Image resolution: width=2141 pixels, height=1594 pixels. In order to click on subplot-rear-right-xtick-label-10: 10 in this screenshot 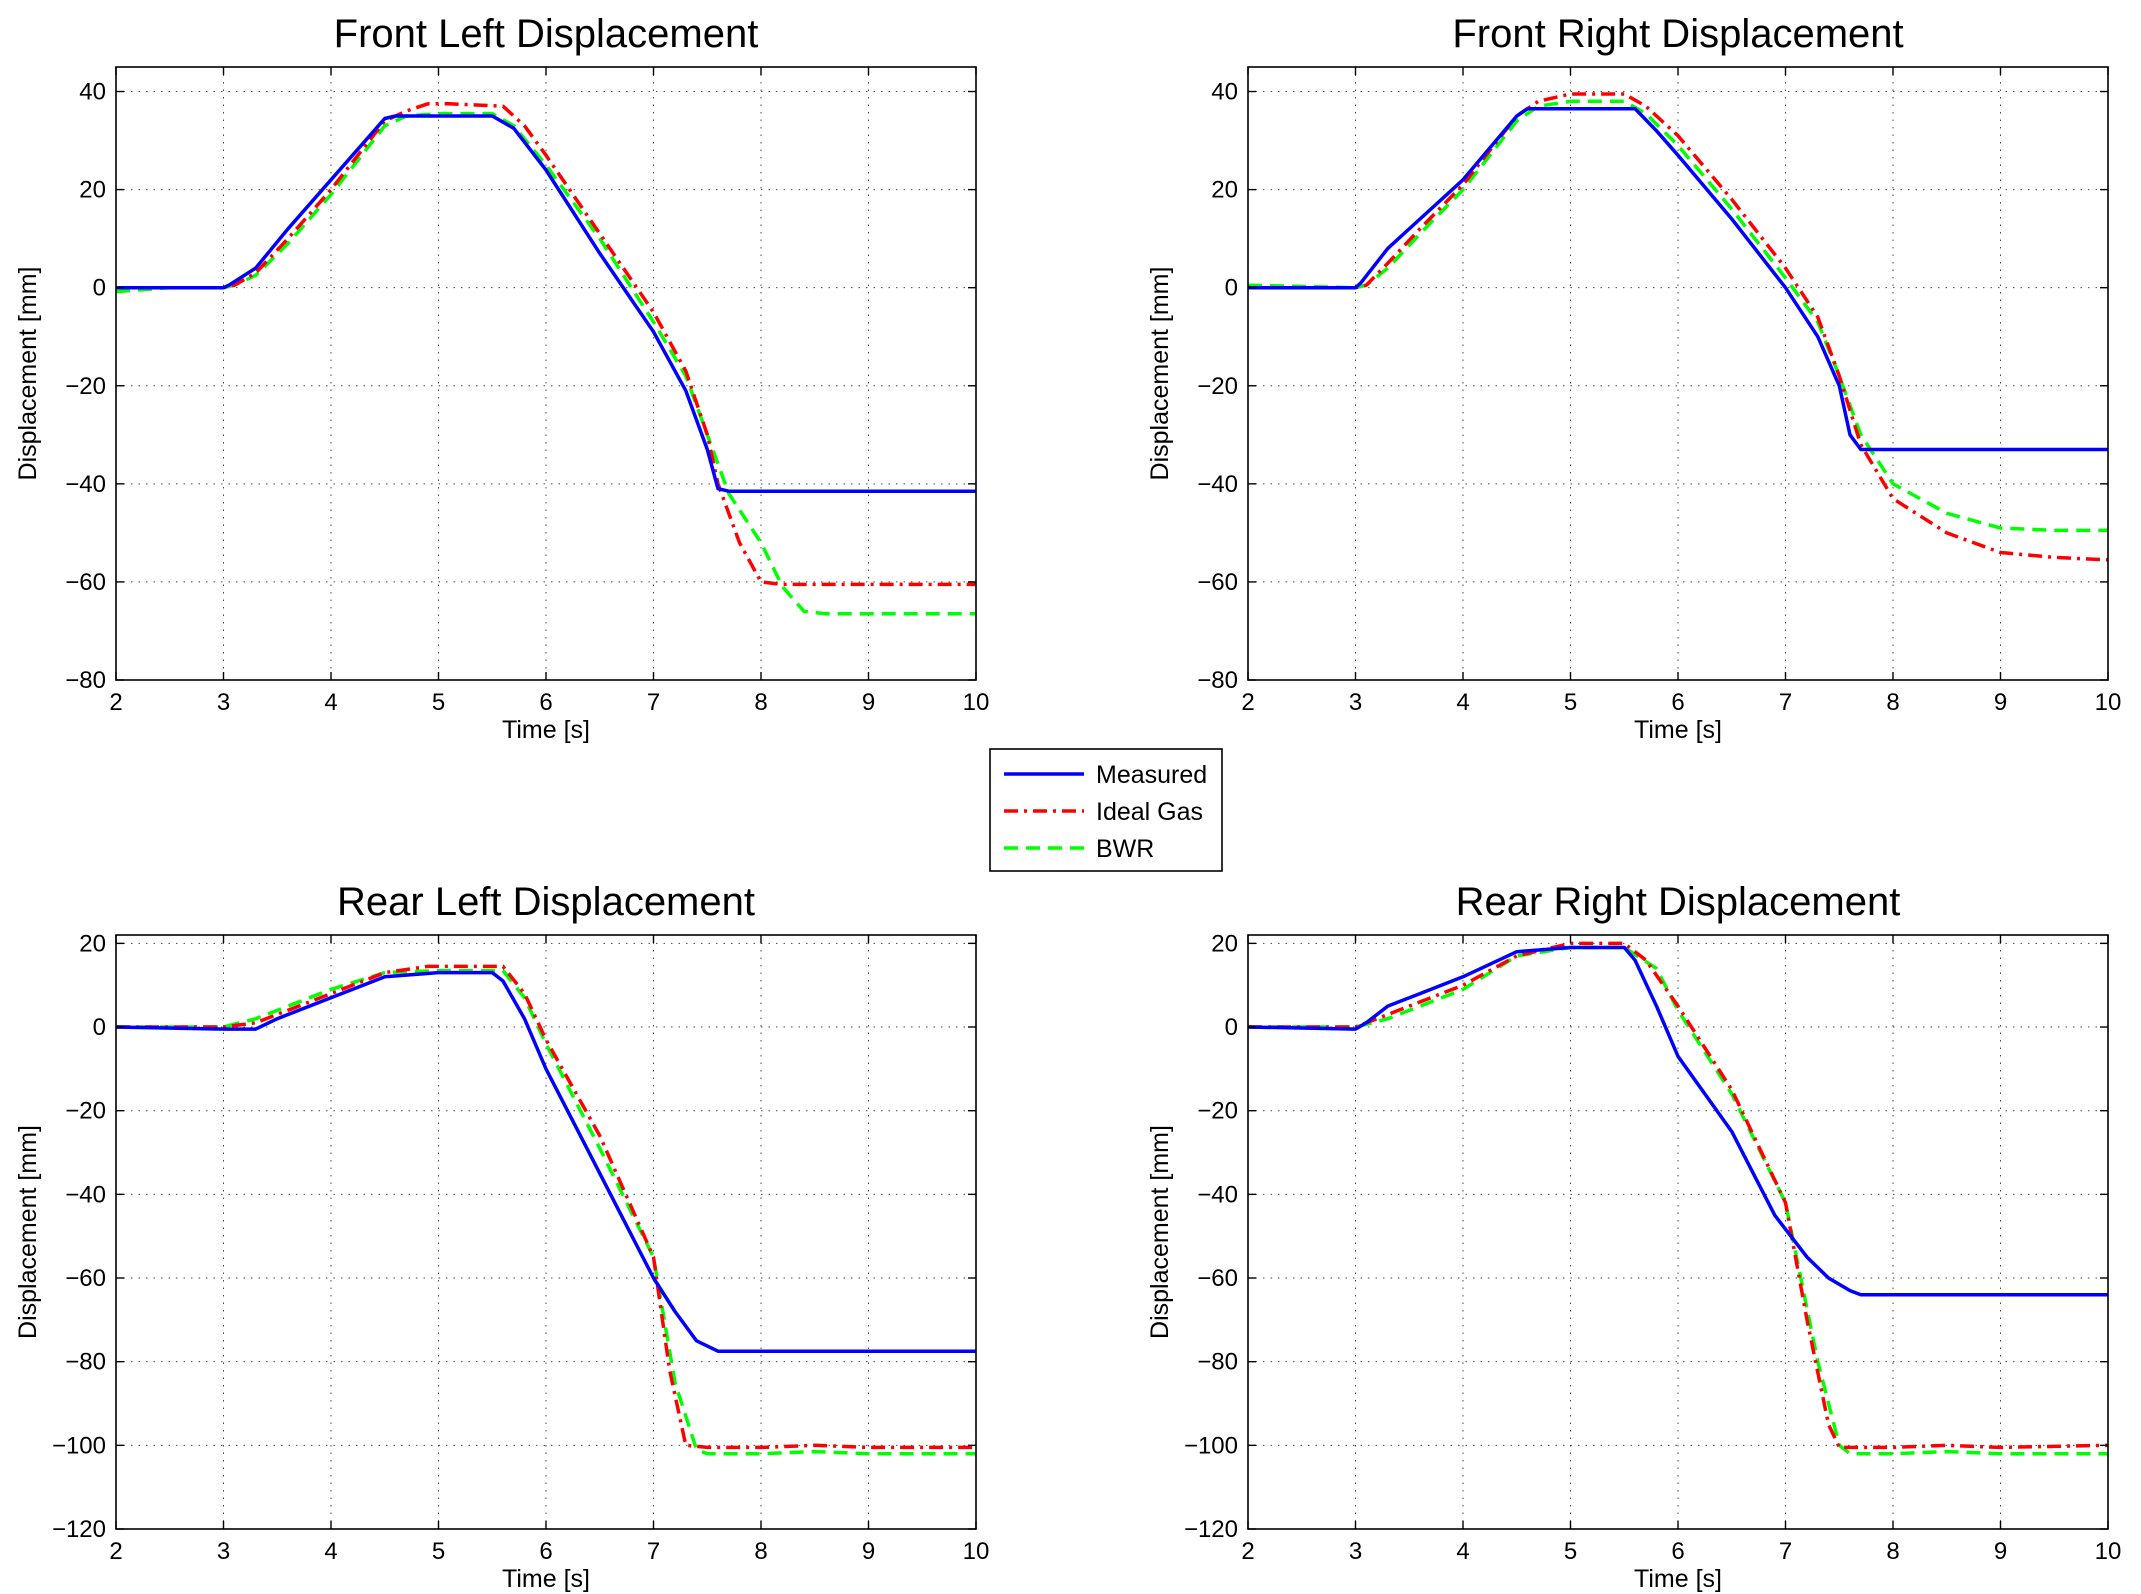, I will do `click(2108, 1551)`.